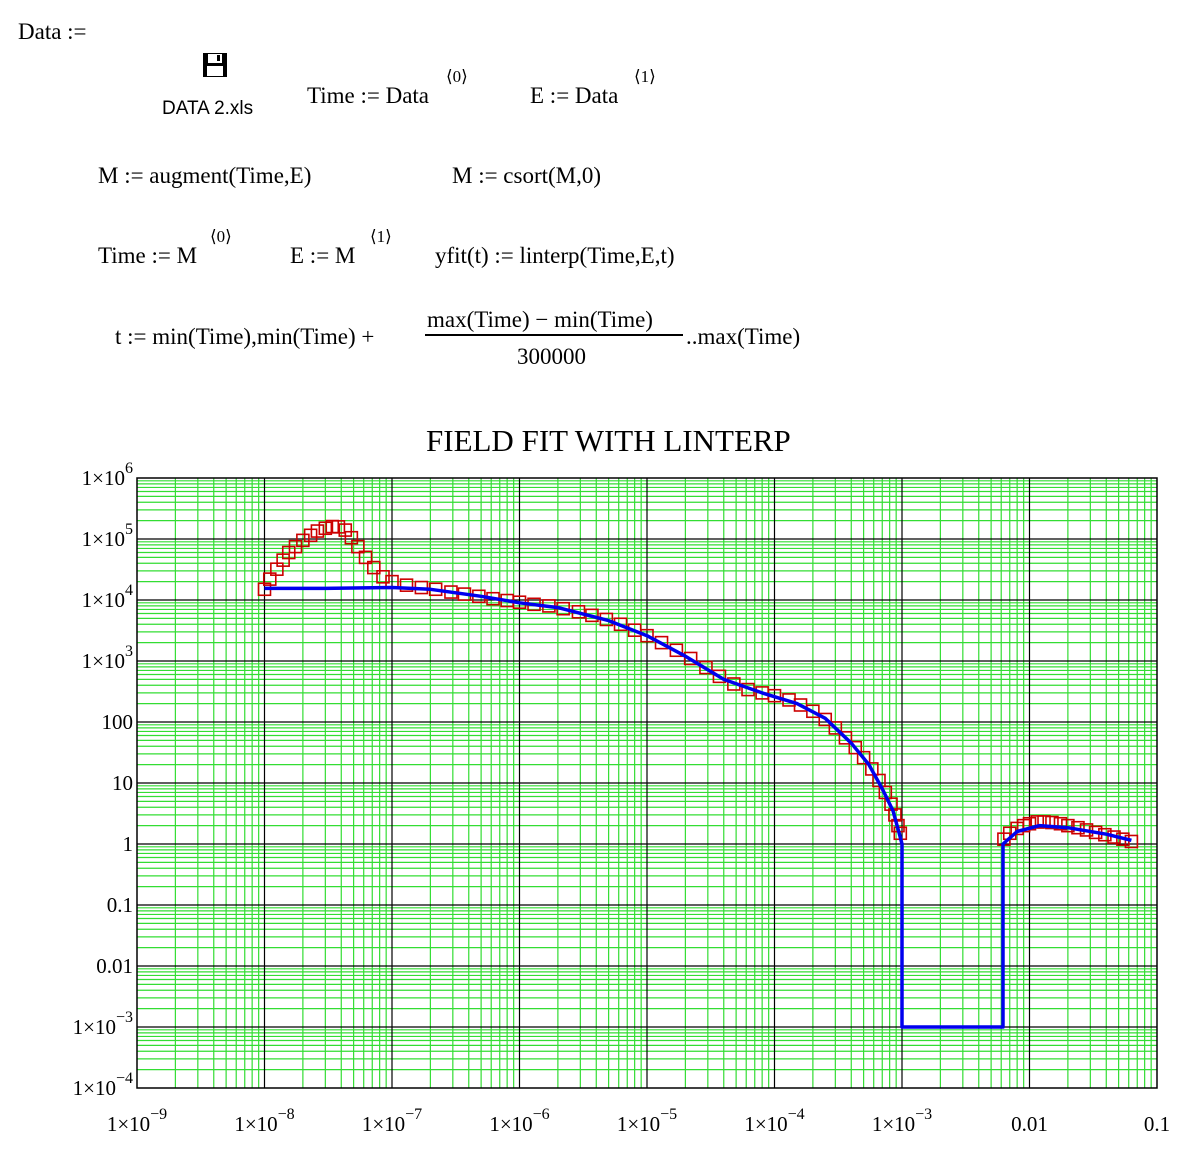 Image resolution: width=1183 pixels, height=1157 pixels. I want to click on x-tick-label: 1×10⁻³, so click(902, 1121).